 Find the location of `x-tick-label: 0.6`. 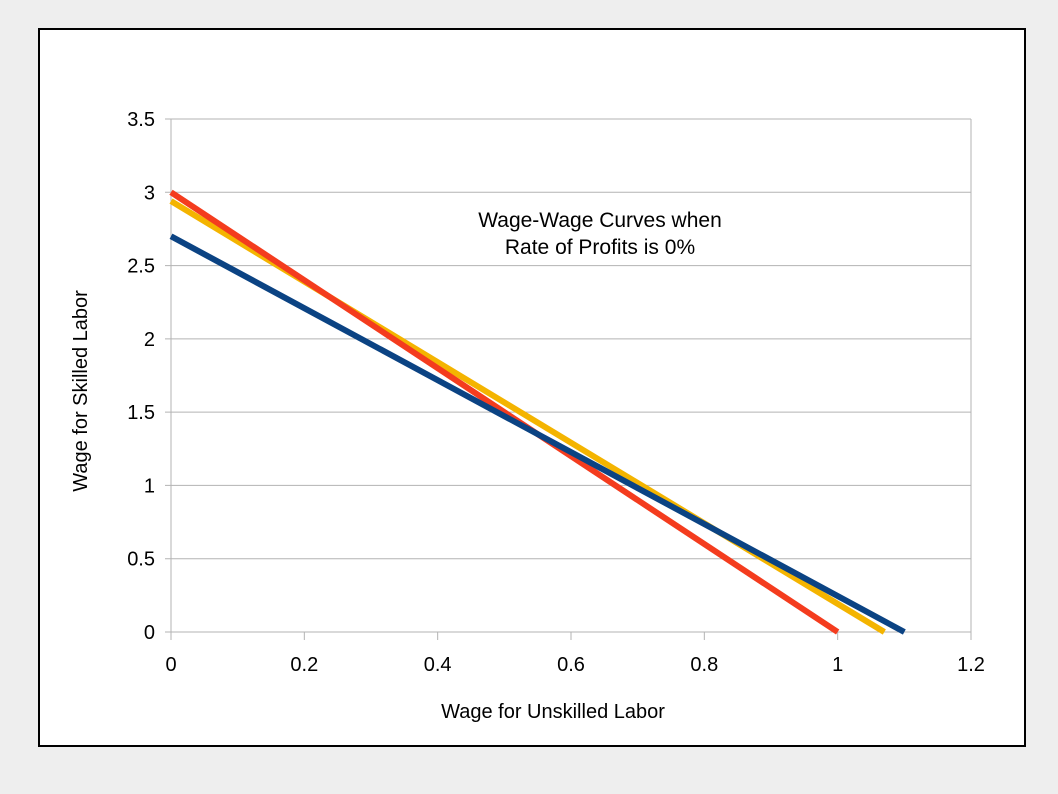

x-tick-label: 0.6 is located at coordinates (571, 665).